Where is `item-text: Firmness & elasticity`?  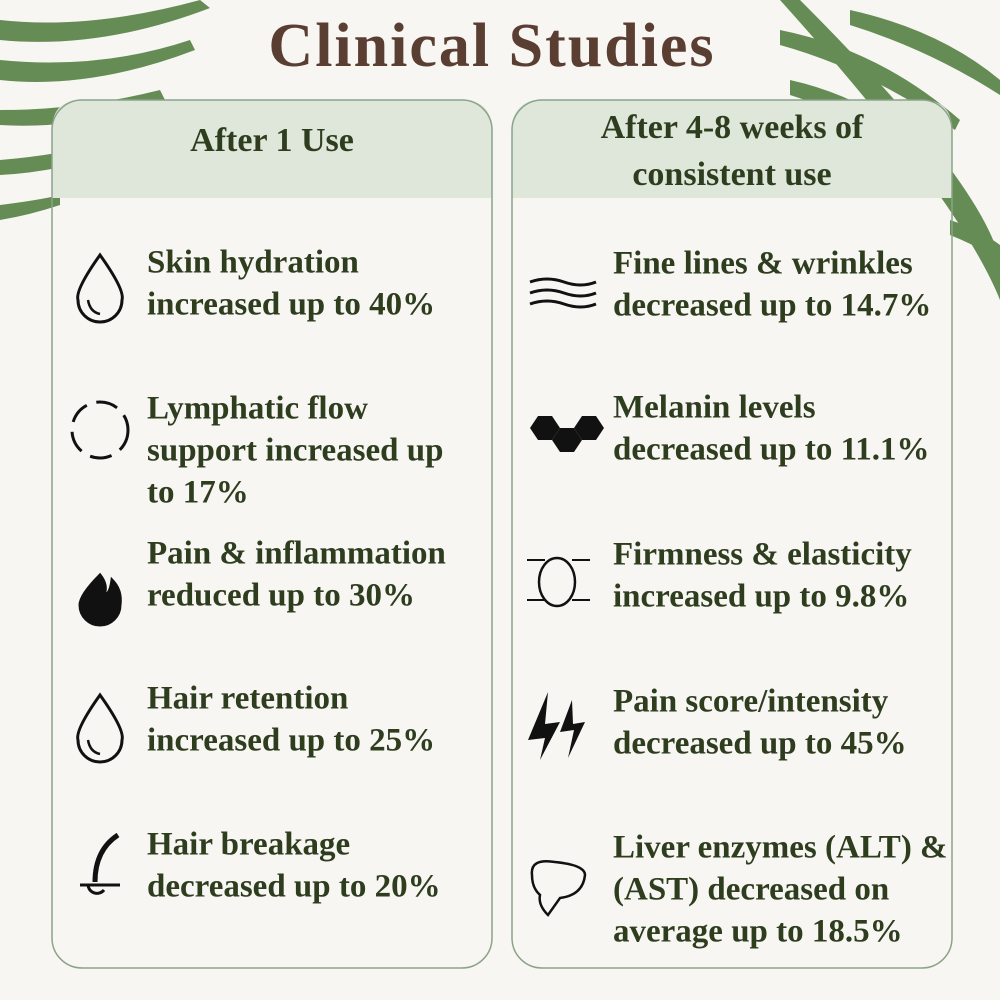 item-text: Firmness & elasticity is located at coordinates (762, 555).